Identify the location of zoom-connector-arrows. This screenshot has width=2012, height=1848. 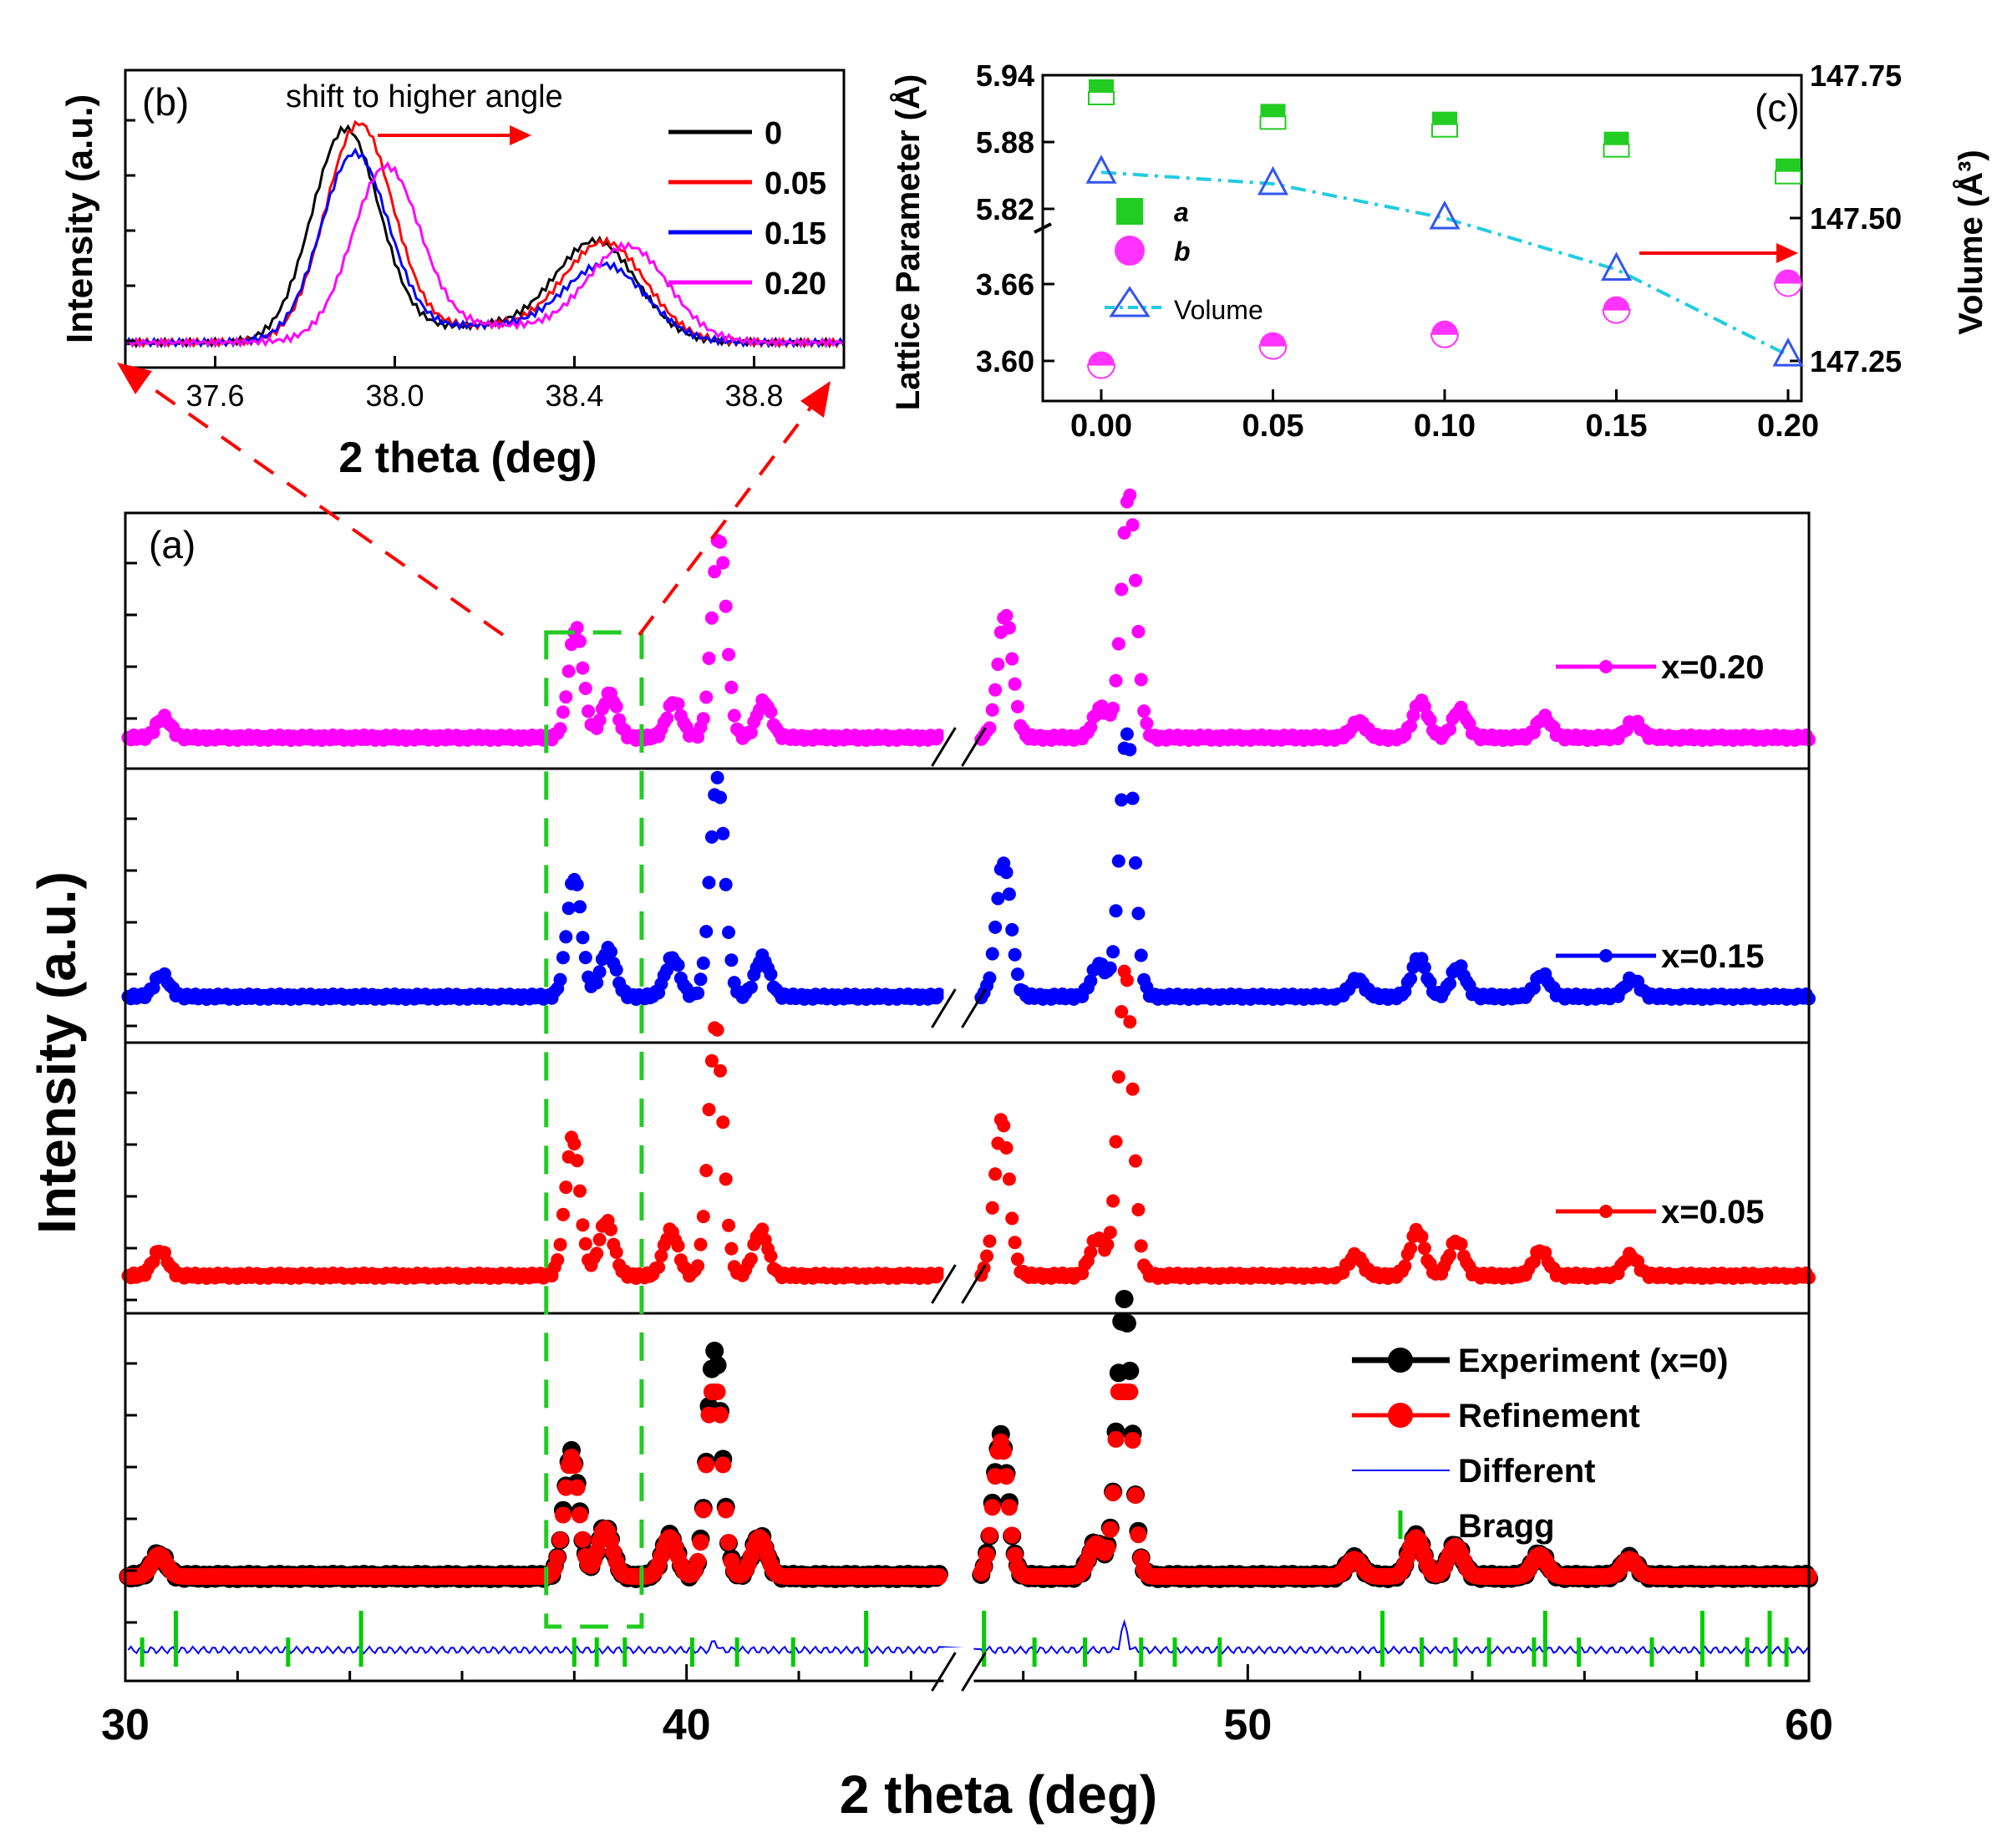
(474, 500).